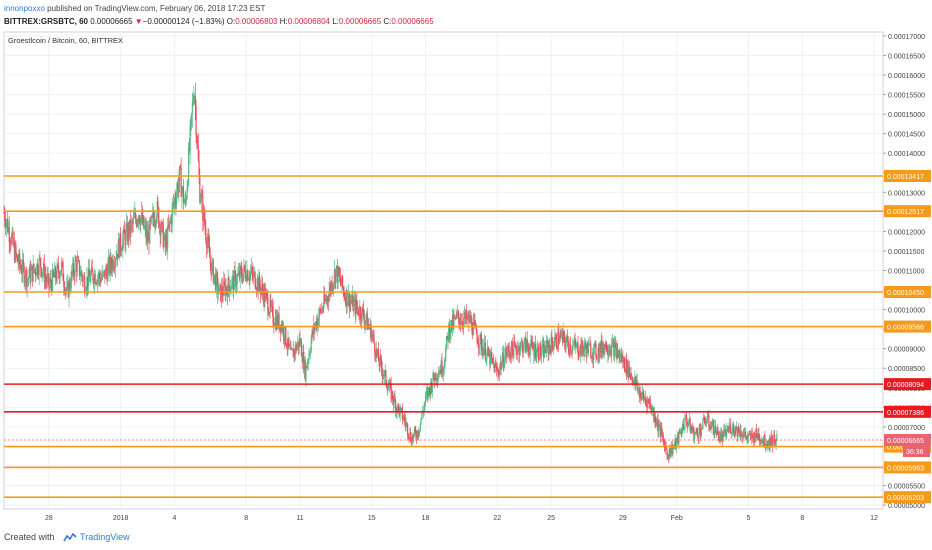  Describe the element at coordinates (749, 518) in the screenshot. I see `x-tick-label: 5` at that location.